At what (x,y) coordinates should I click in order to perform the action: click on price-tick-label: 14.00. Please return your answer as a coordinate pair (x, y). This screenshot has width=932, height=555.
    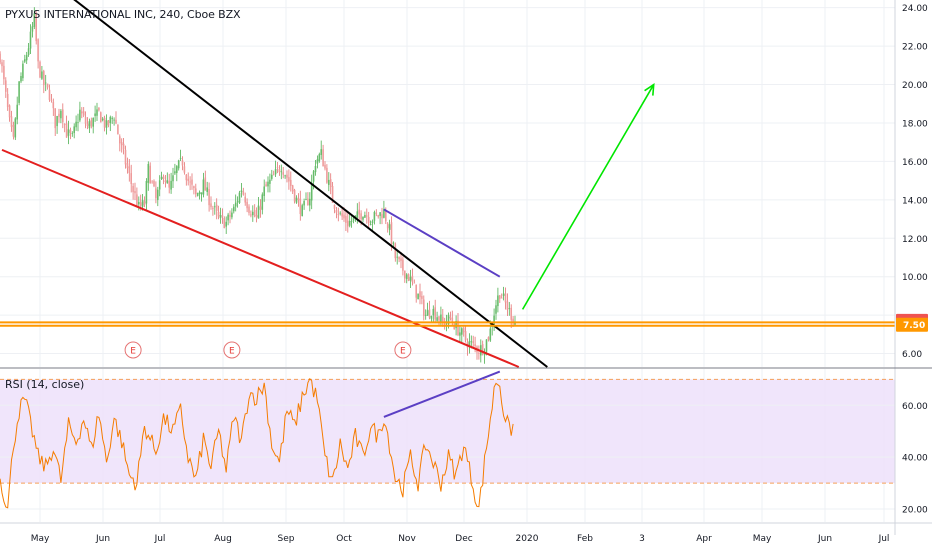
    Looking at the image, I should click on (915, 201).